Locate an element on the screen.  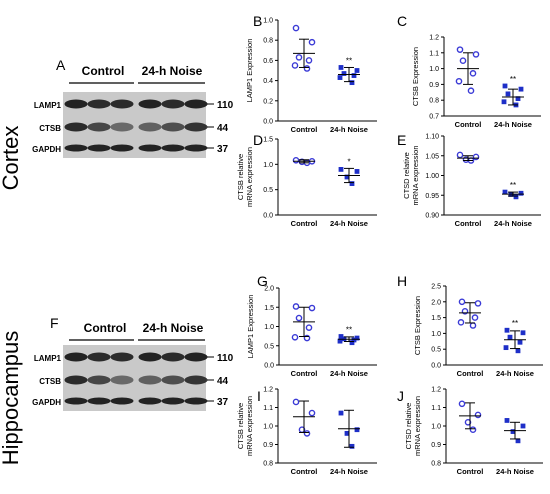
group-label-control: Control is located at coordinates (103, 71).